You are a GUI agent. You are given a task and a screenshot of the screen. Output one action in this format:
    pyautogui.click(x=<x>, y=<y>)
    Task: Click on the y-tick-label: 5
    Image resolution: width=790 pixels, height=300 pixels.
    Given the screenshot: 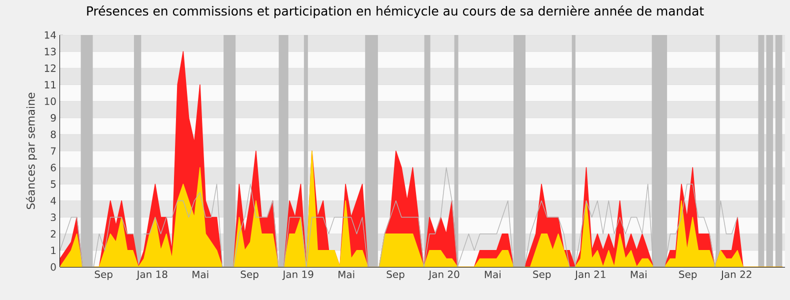 What is the action you would take?
    pyautogui.click(x=53, y=184)
    